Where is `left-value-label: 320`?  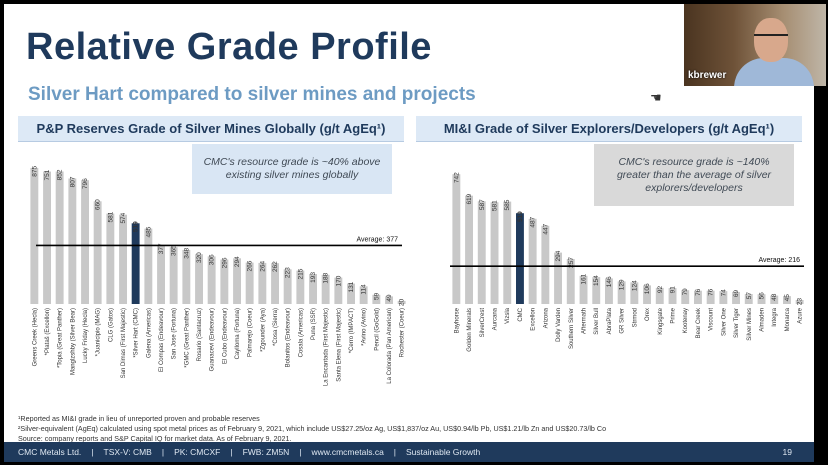 left-value-label: 320 is located at coordinates (199, 257).